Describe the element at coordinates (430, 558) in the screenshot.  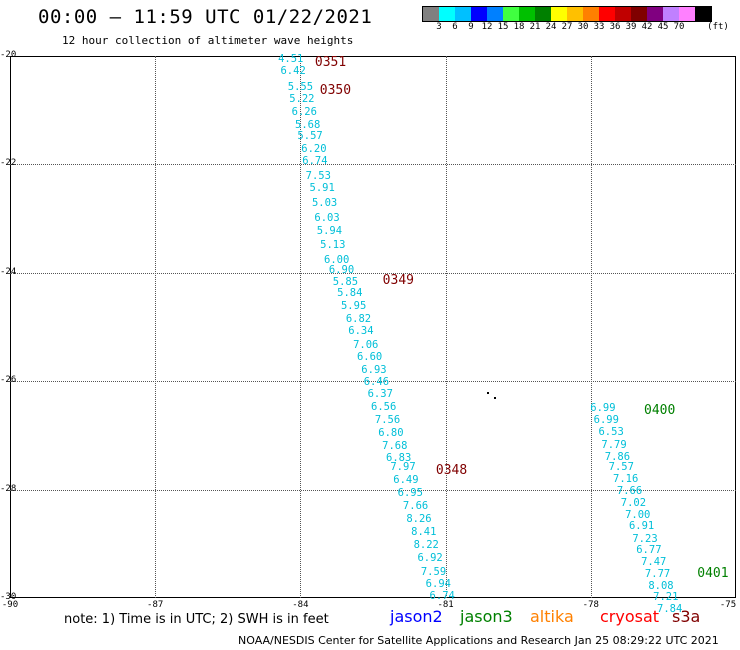
I see `wave-height-value: 6.92` at that location.